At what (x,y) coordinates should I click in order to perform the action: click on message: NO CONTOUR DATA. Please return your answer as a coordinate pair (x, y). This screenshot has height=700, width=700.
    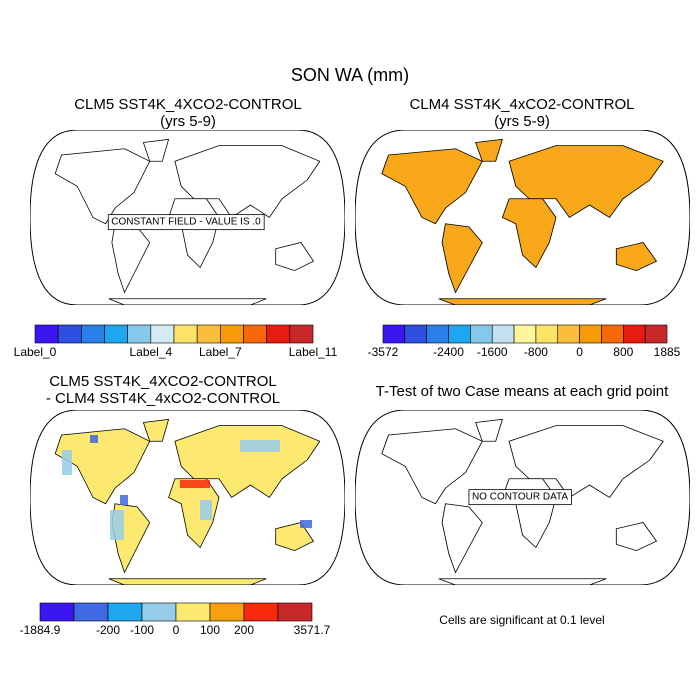
    Looking at the image, I should click on (520, 497).